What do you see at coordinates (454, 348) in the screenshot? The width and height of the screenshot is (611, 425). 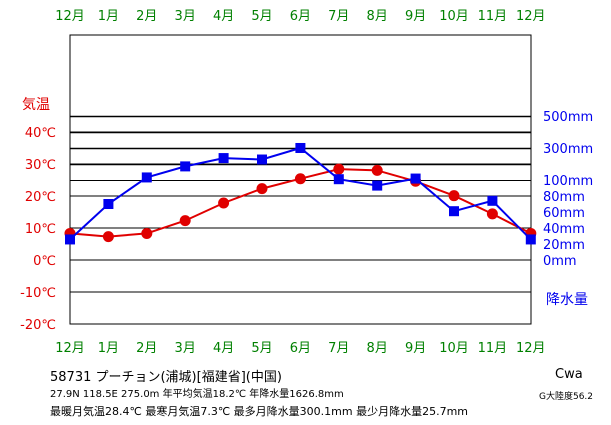 I see `month-label-bottom: 10月` at bounding box center [454, 348].